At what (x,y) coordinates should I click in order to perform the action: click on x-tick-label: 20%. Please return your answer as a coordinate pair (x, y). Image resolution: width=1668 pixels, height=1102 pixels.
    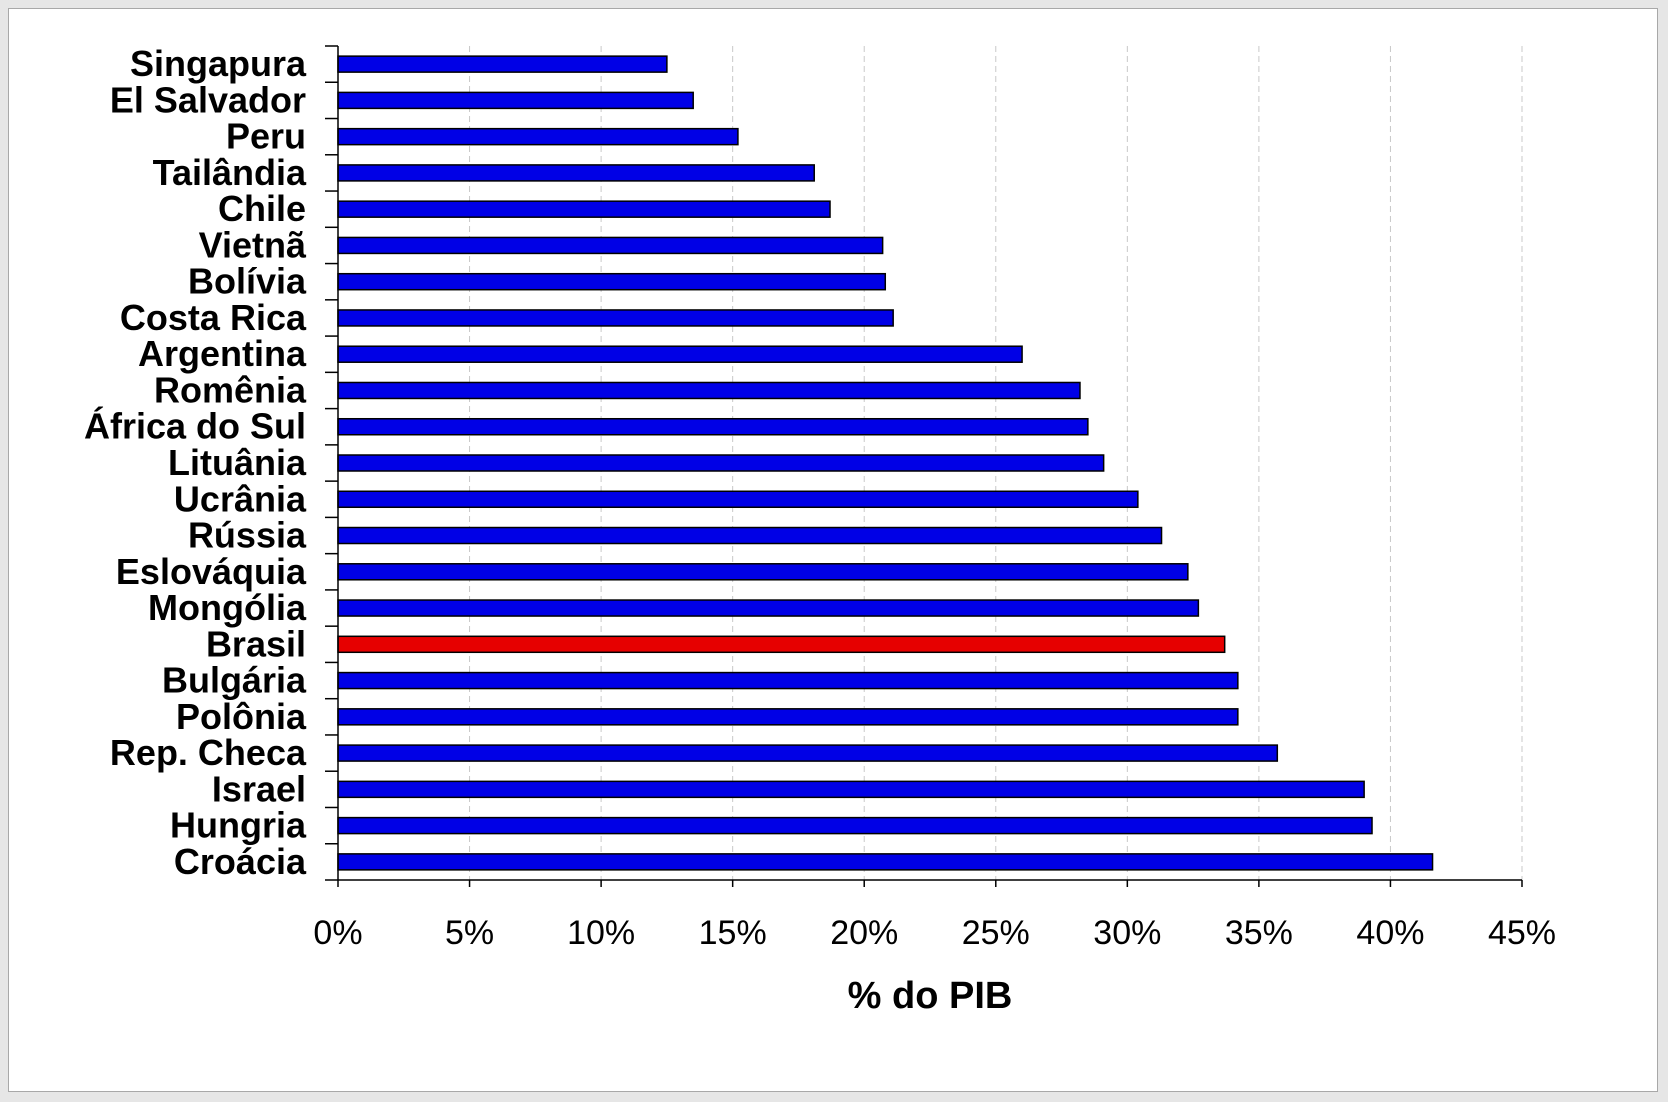
    Looking at the image, I should click on (864, 933).